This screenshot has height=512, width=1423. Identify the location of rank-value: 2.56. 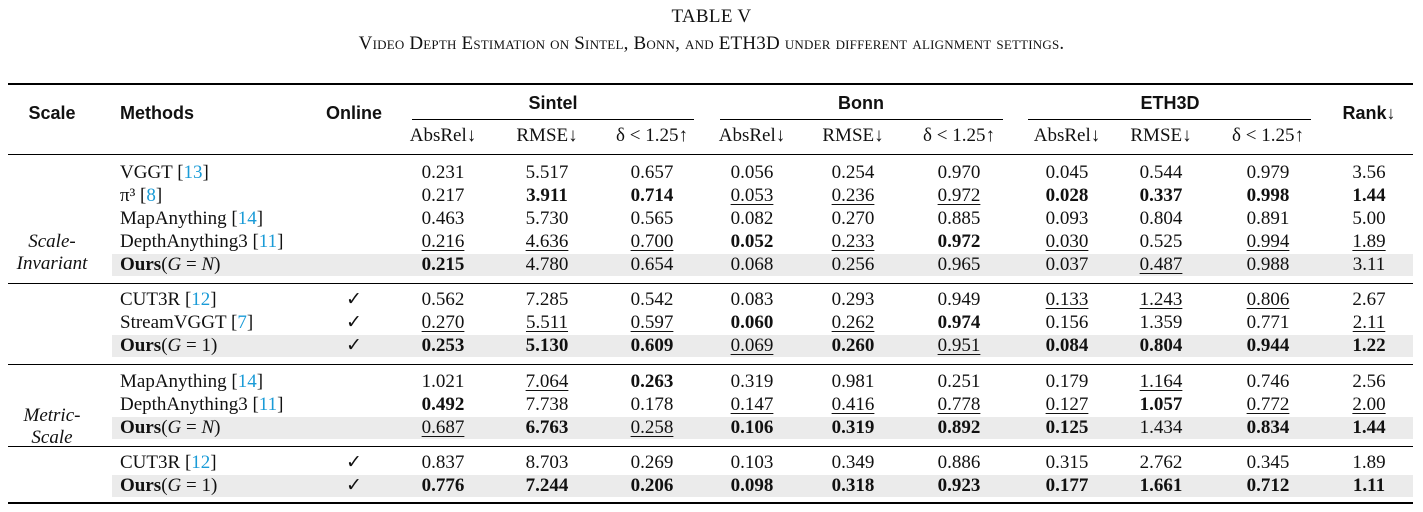
(1369, 381).